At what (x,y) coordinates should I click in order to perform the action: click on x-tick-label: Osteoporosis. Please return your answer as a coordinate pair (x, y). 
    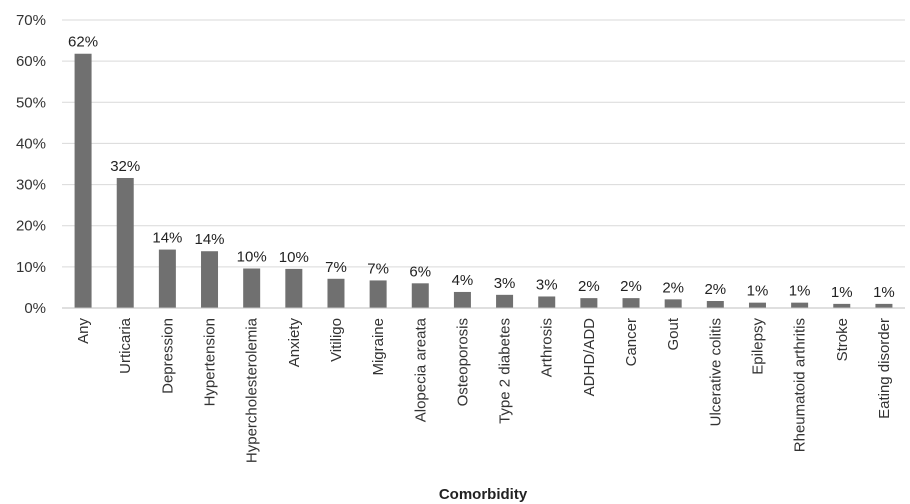
    Looking at the image, I should click on (462, 362).